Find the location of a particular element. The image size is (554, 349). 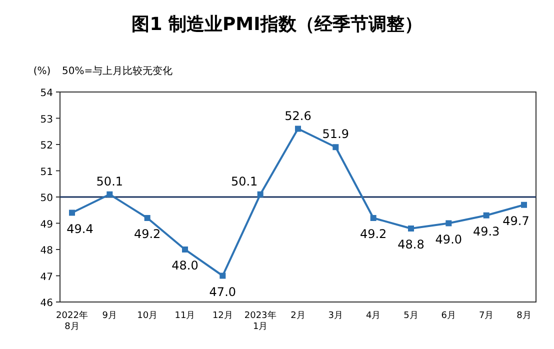

data-label: 48.0 is located at coordinates (185, 265).